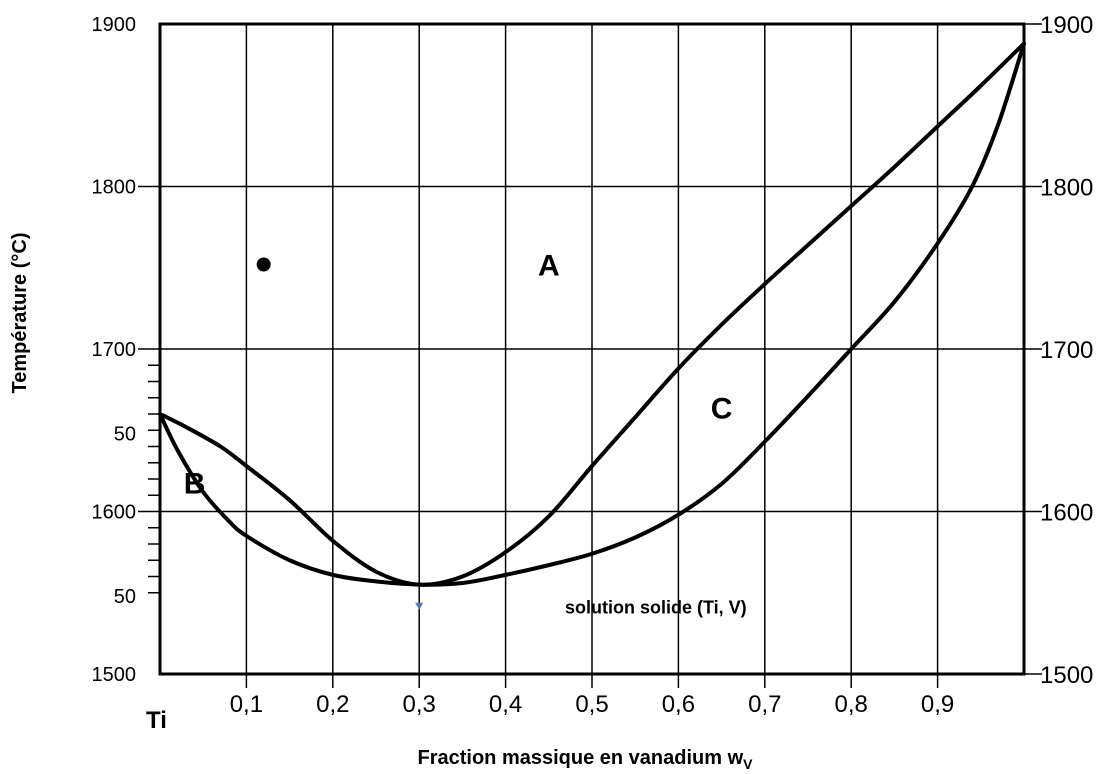 The height and width of the screenshot is (774, 1112). What do you see at coordinates (678, 704) in the screenshot?
I see `x-tick-label: 0,6` at bounding box center [678, 704].